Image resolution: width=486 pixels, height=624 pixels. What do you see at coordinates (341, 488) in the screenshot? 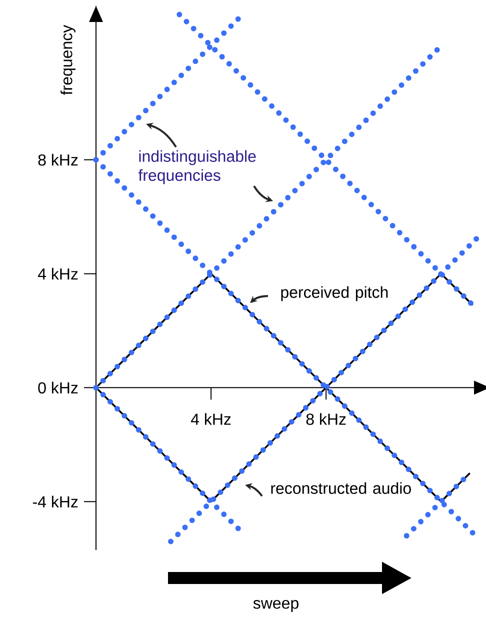
I see `annotation: reconstructed audio` at bounding box center [341, 488].